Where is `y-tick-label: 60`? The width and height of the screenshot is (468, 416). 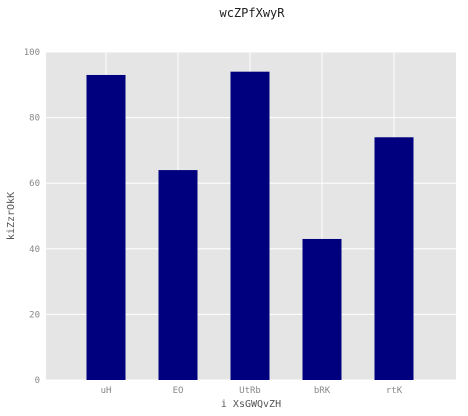 y-tick-label: 60 is located at coordinates (34, 184).